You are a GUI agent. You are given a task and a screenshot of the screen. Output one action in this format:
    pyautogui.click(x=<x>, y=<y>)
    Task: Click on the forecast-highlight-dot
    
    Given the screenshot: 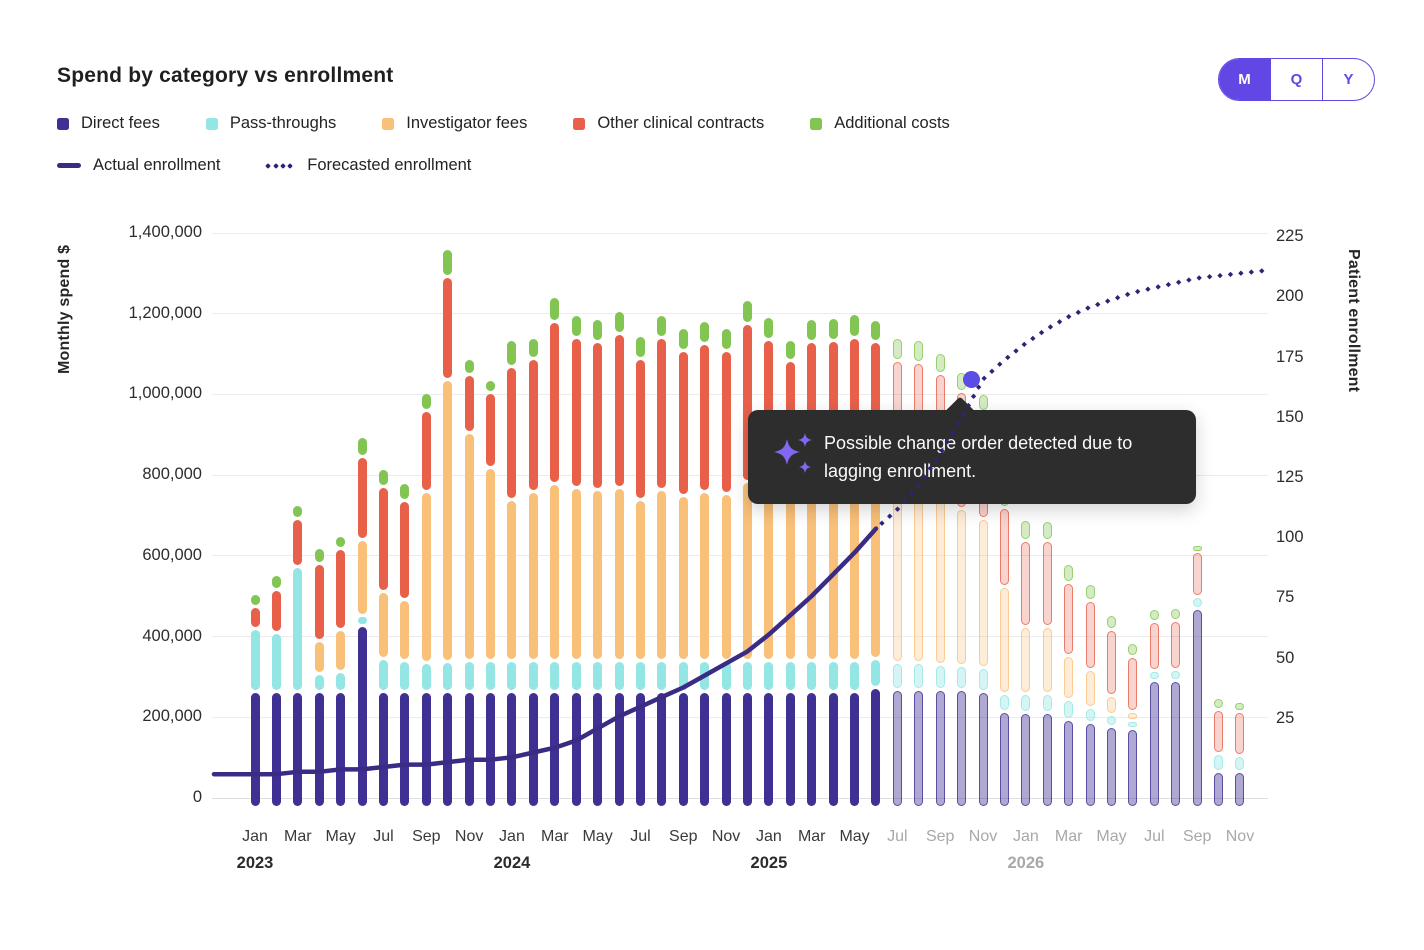 What is the action you would take?
    pyautogui.click(x=971, y=379)
    